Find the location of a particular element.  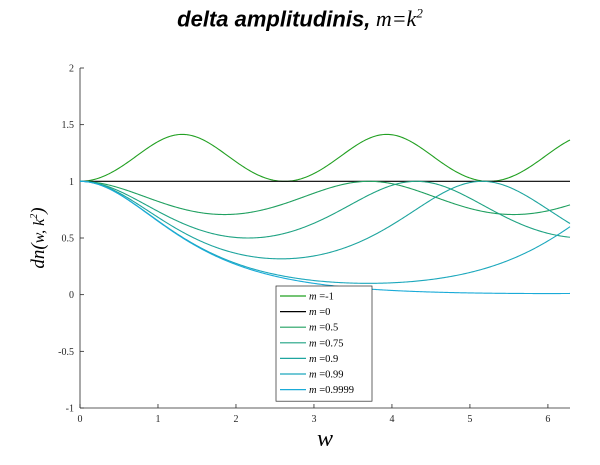

x-tick-label: 4 is located at coordinates (391, 419).